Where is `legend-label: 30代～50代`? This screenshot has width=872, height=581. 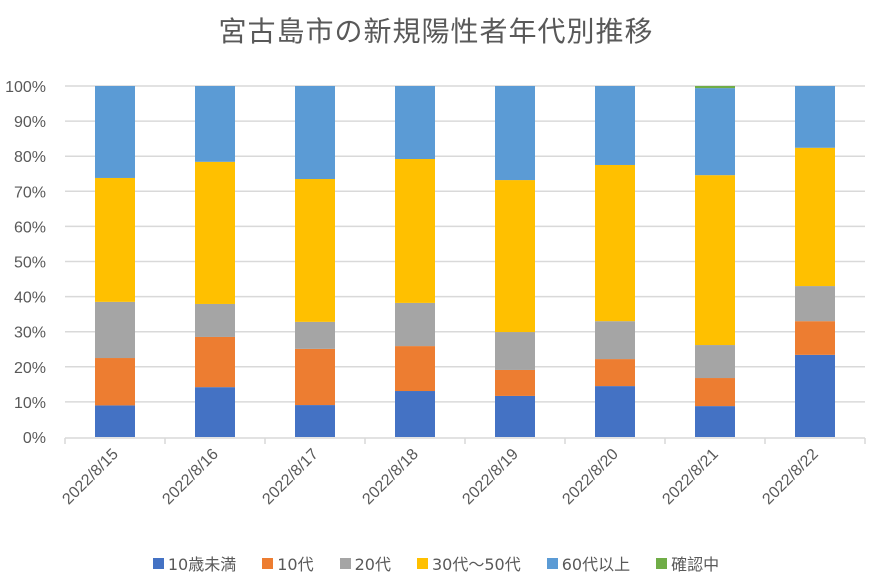 legend-label: 30代～50代 is located at coordinates (476, 564).